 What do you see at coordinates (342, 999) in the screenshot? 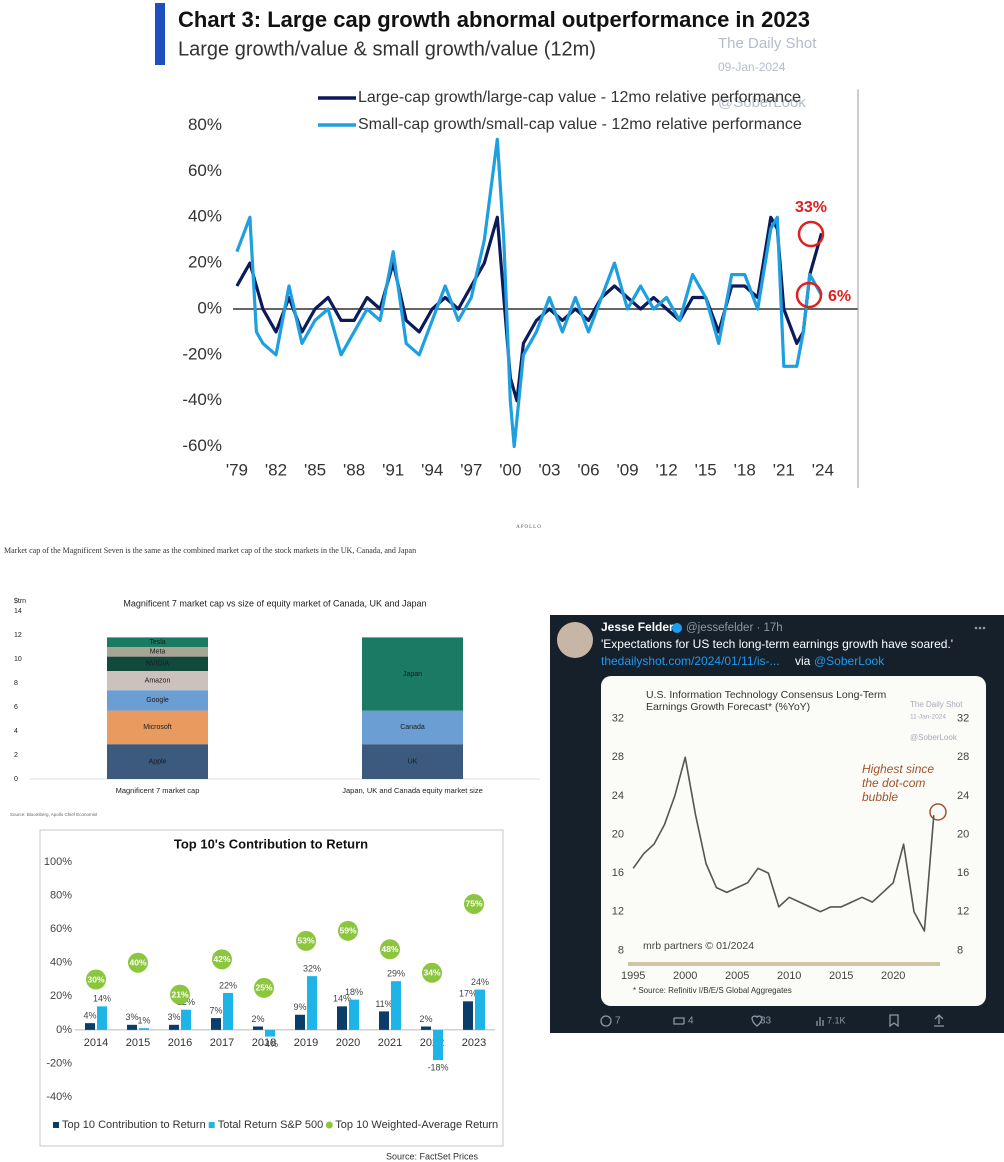
I see `value-label: 14%` at bounding box center [342, 999].